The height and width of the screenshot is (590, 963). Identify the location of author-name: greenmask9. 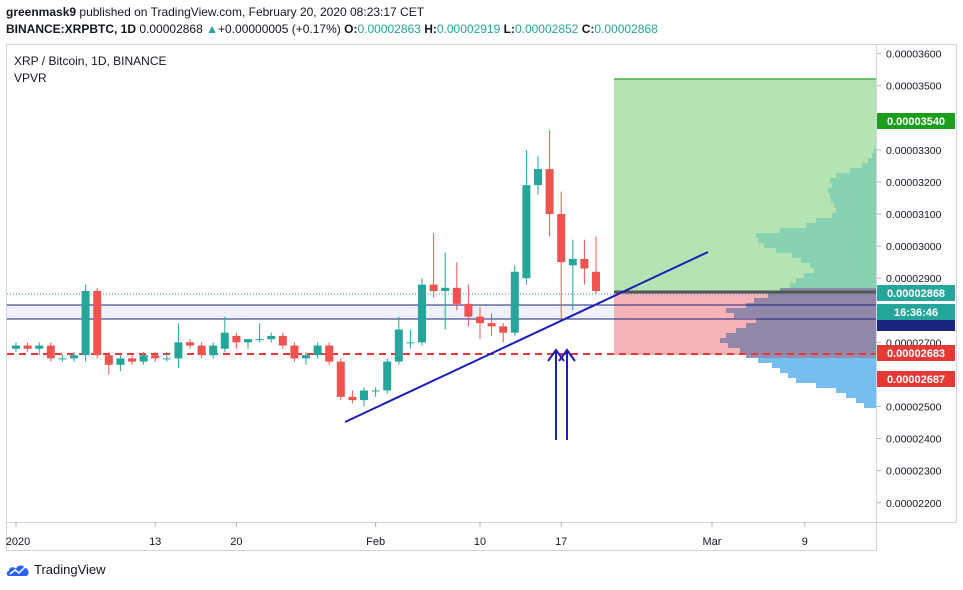
(41, 12).